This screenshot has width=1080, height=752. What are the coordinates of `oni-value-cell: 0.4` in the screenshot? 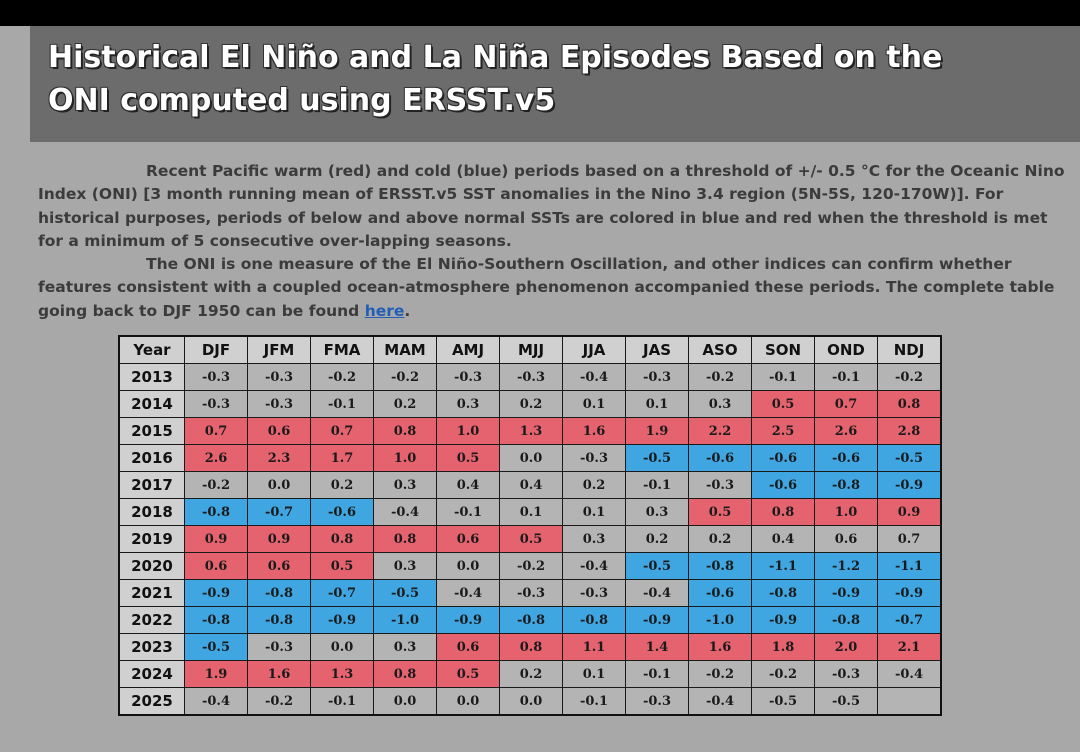 It's located at (531, 485).